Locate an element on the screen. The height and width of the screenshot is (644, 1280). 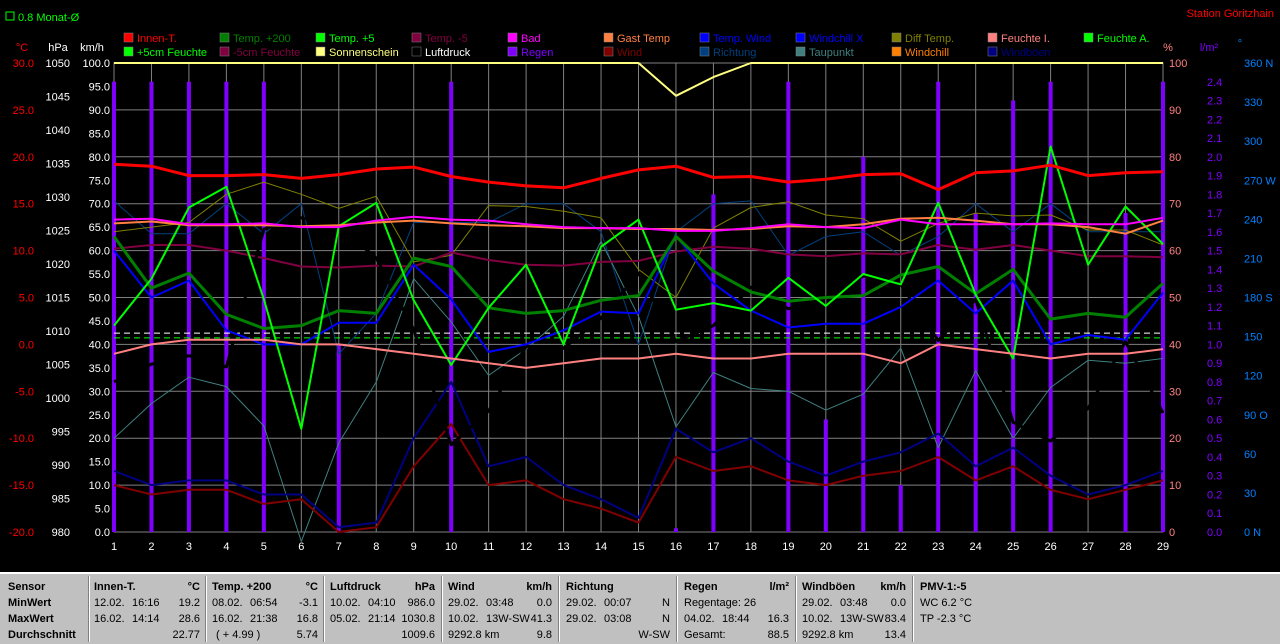
tick-day: 15 is located at coordinates (638, 547).